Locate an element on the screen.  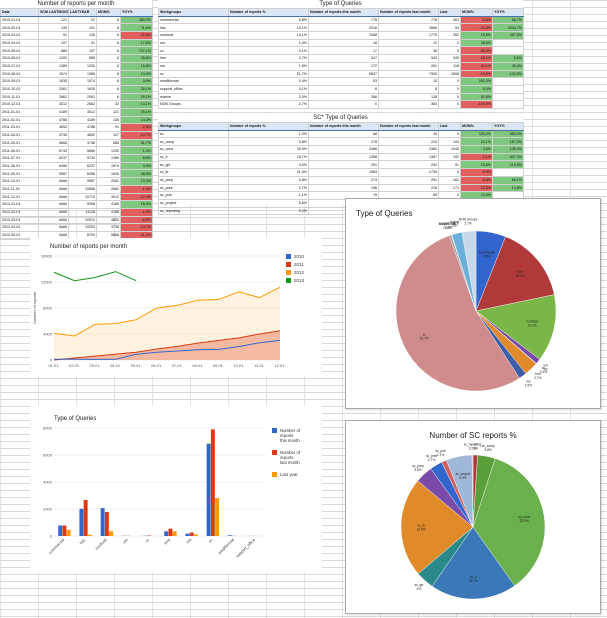
table-cell: -6,5% is located at coordinates (136, 220).